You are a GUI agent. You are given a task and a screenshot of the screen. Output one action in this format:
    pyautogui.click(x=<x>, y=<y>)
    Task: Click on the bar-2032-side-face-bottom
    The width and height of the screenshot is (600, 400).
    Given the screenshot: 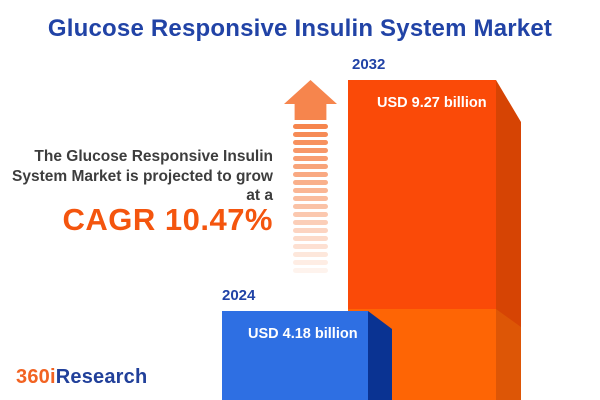 What is the action you would take?
    pyautogui.click(x=508, y=354)
    